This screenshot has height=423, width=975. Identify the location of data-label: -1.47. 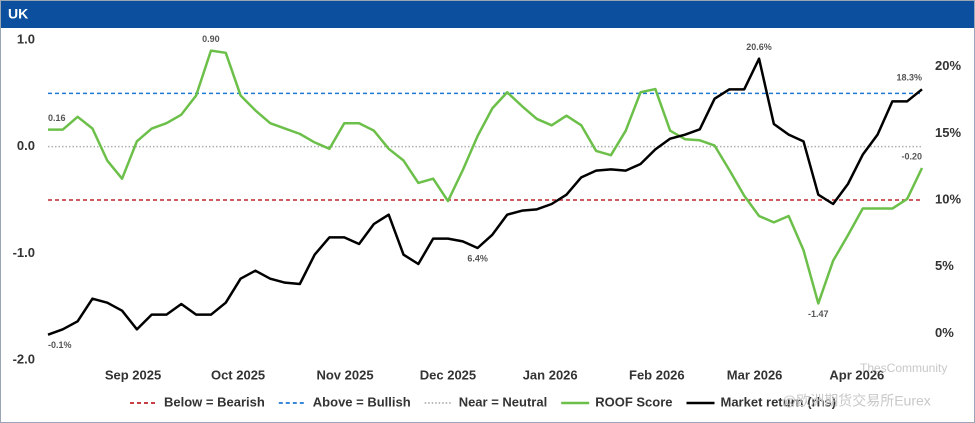
(818, 314).